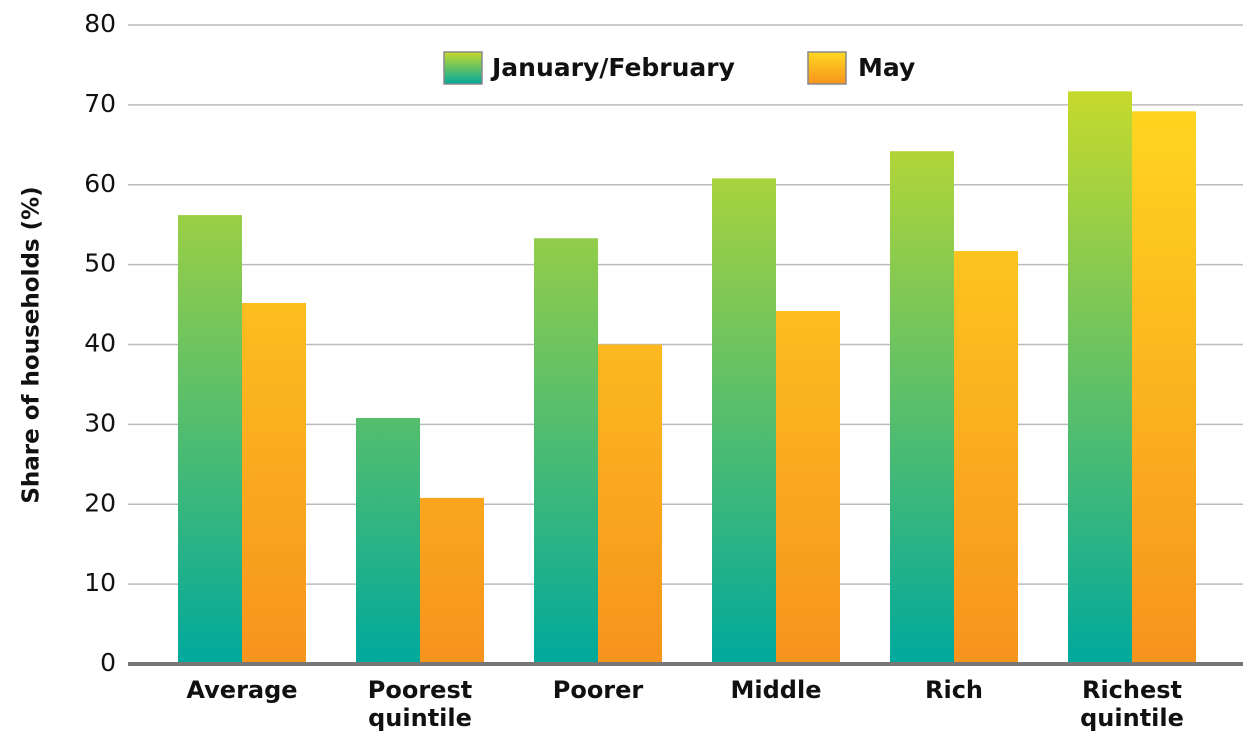  Describe the element at coordinates (100, 263) in the screenshot. I see `y-tick-label: 50` at that location.